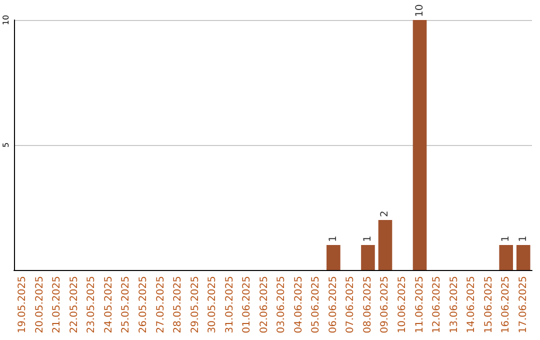 The width and height of the screenshot is (540, 340). I want to click on x-tick-label: 03.06.2025, so click(282, 305).